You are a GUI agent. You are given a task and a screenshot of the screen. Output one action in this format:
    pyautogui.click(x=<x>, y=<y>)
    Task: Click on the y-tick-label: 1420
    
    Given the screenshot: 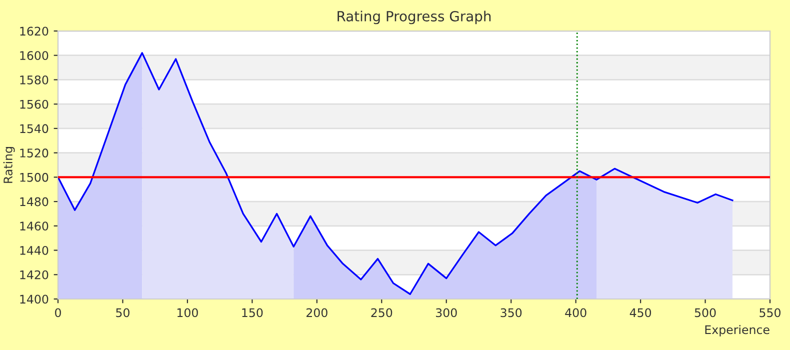 What is the action you would take?
    pyautogui.click(x=34, y=275)
    